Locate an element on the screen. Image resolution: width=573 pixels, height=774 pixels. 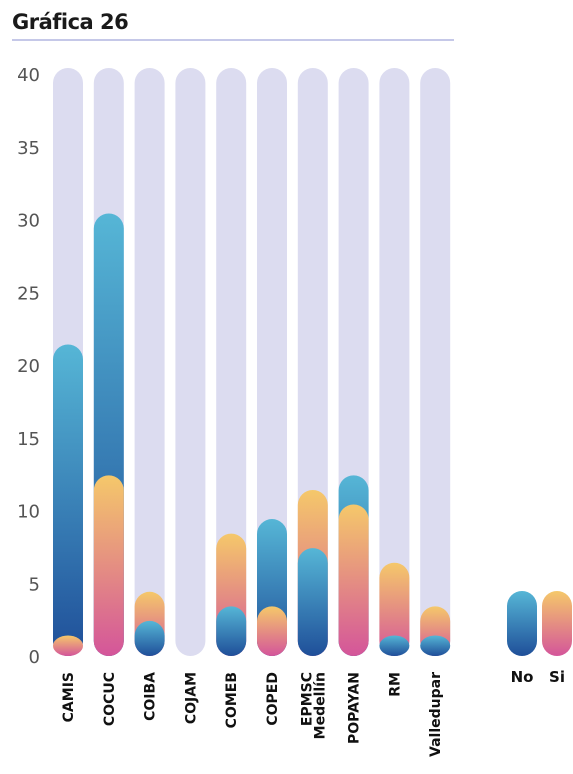
svg-text: CAMIS is located at coordinates (69, 697).